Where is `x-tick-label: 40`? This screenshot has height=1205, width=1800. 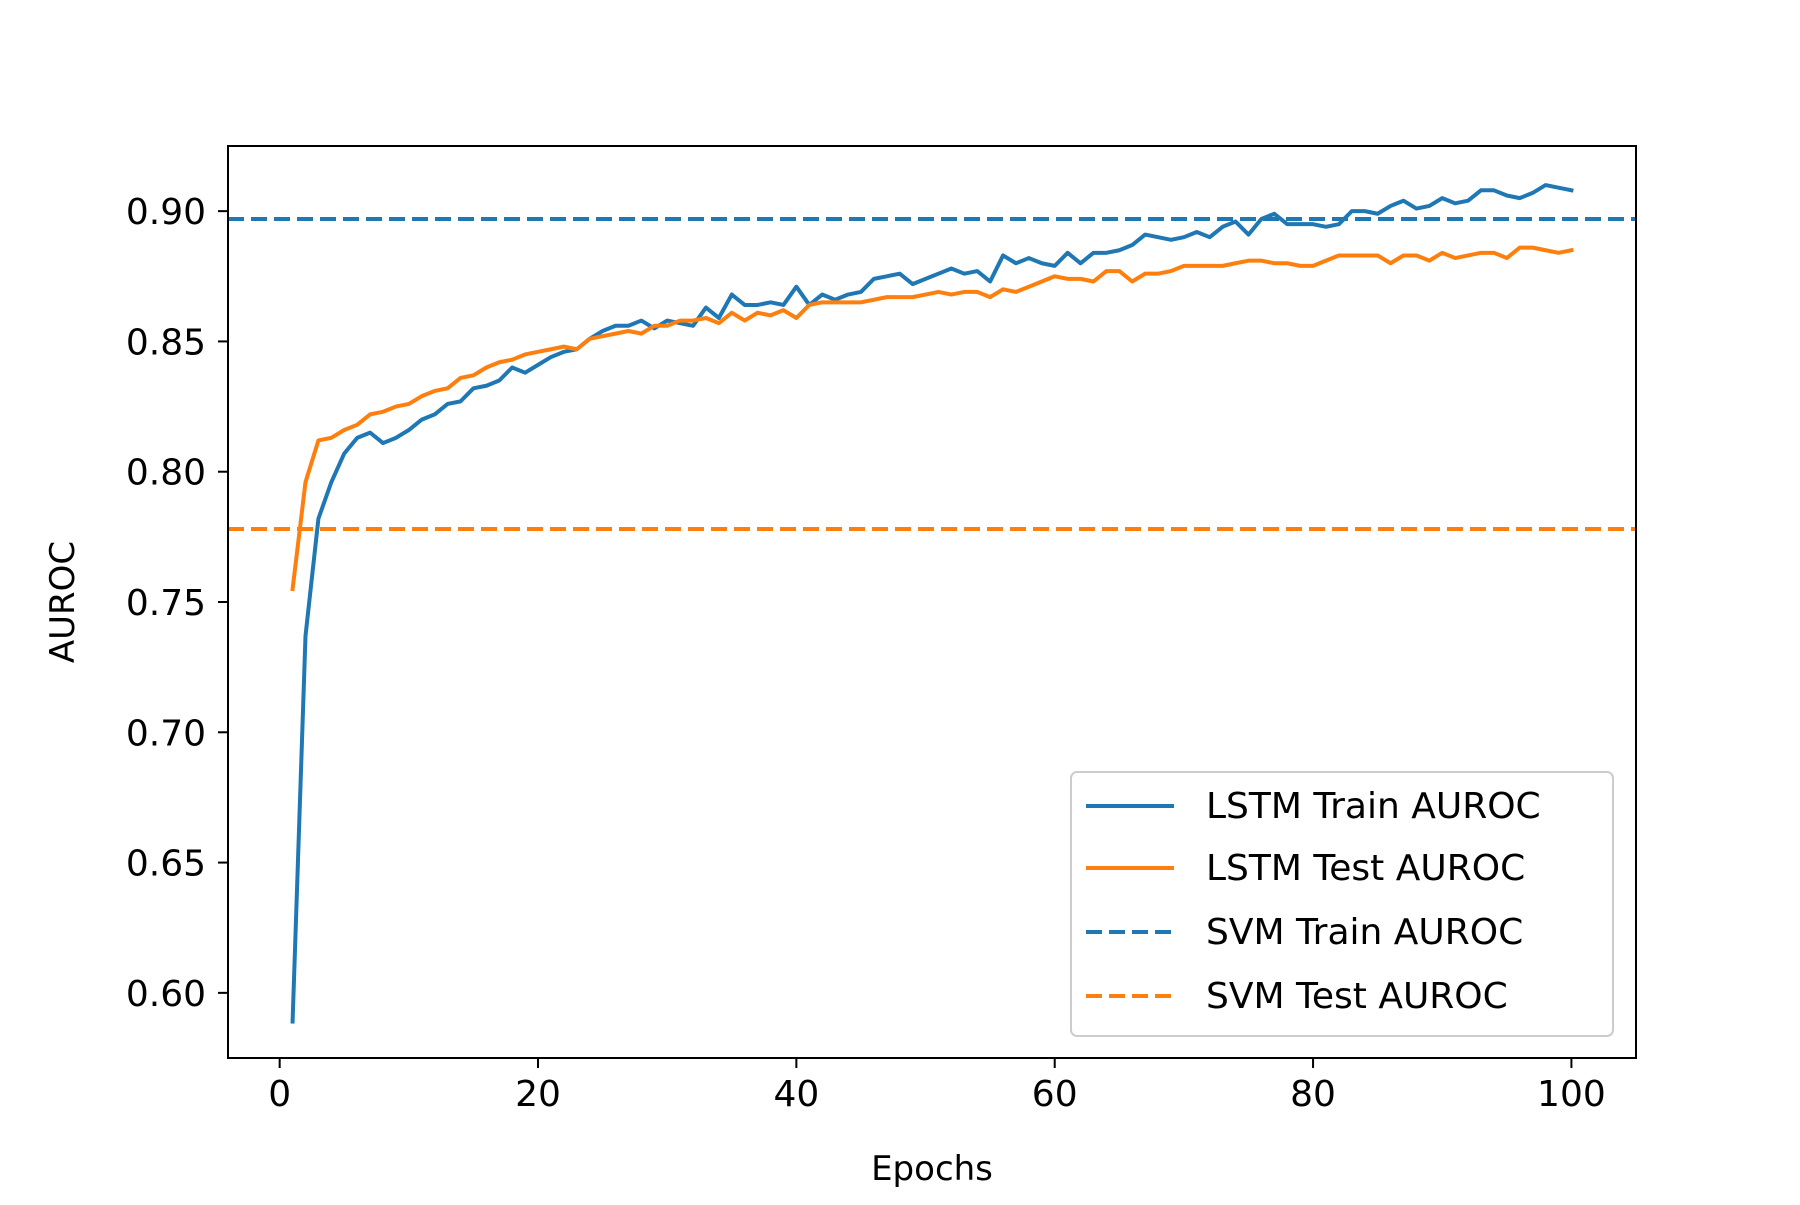 x-tick-label: 40 is located at coordinates (796, 1094).